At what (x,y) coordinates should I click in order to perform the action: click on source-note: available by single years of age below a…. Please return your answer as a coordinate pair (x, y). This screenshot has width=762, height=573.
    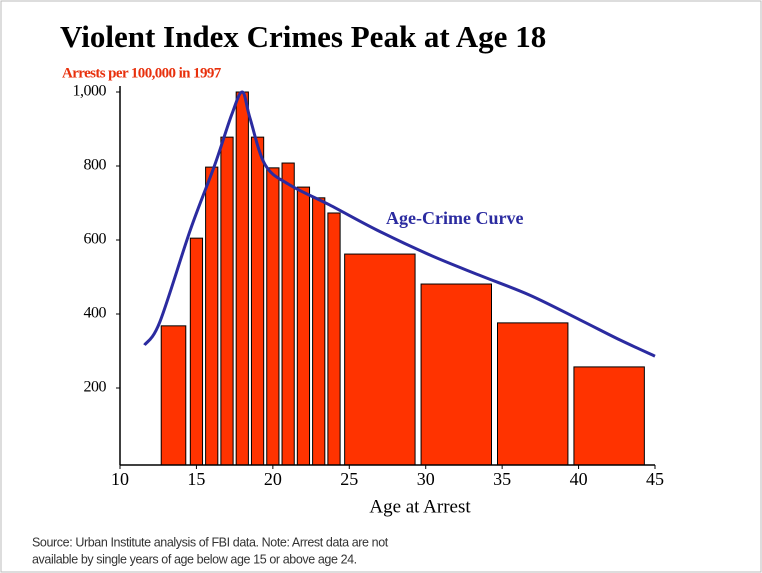
    Looking at the image, I should click on (194, 559).